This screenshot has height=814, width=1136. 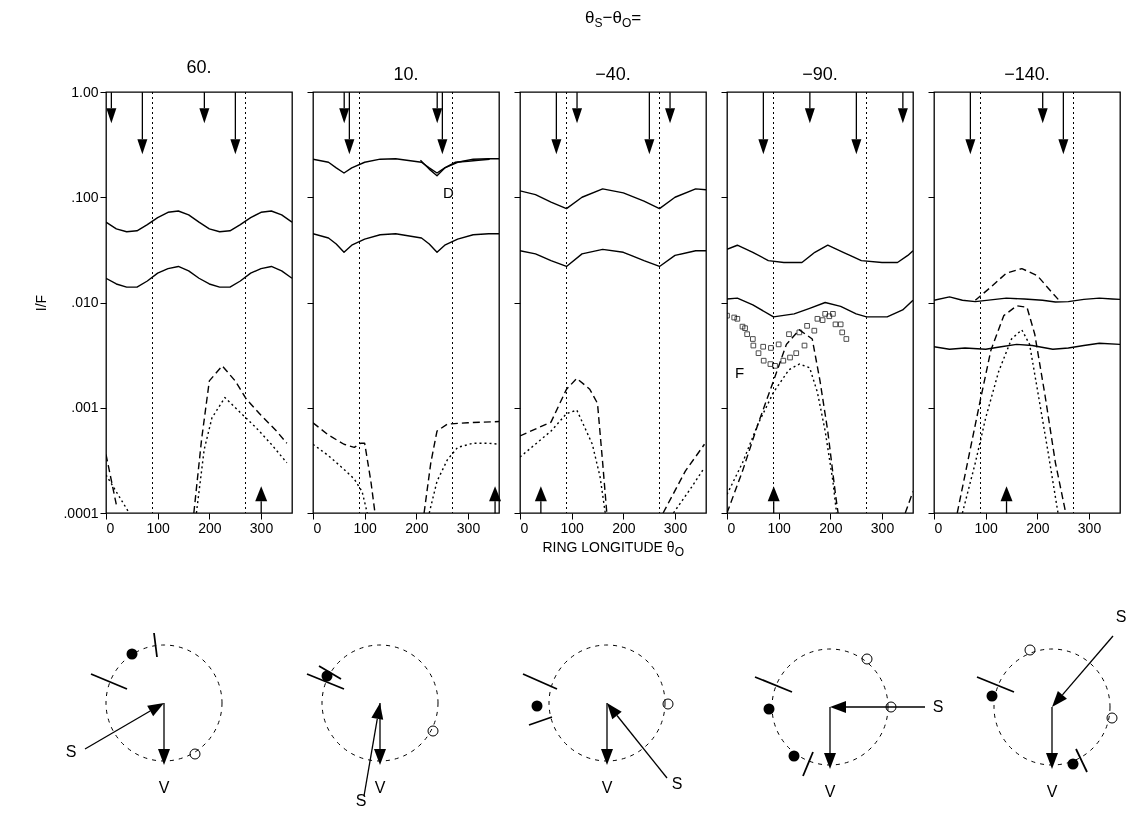 What do you see at coordinates (85, 407) in the screenshot?
I see `y-tick-label: .001` at bounding box center [85, 407].